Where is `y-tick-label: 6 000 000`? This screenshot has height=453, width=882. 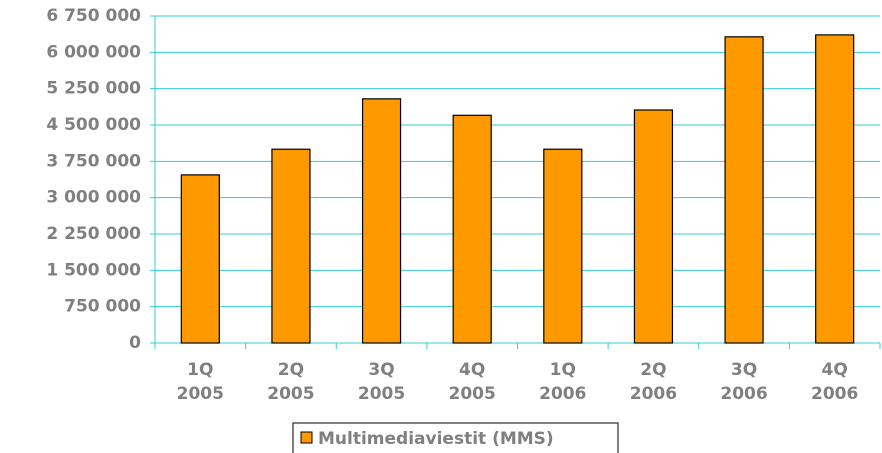
y-tick-label: 6 000 000 is located at coordinates (93, 52).